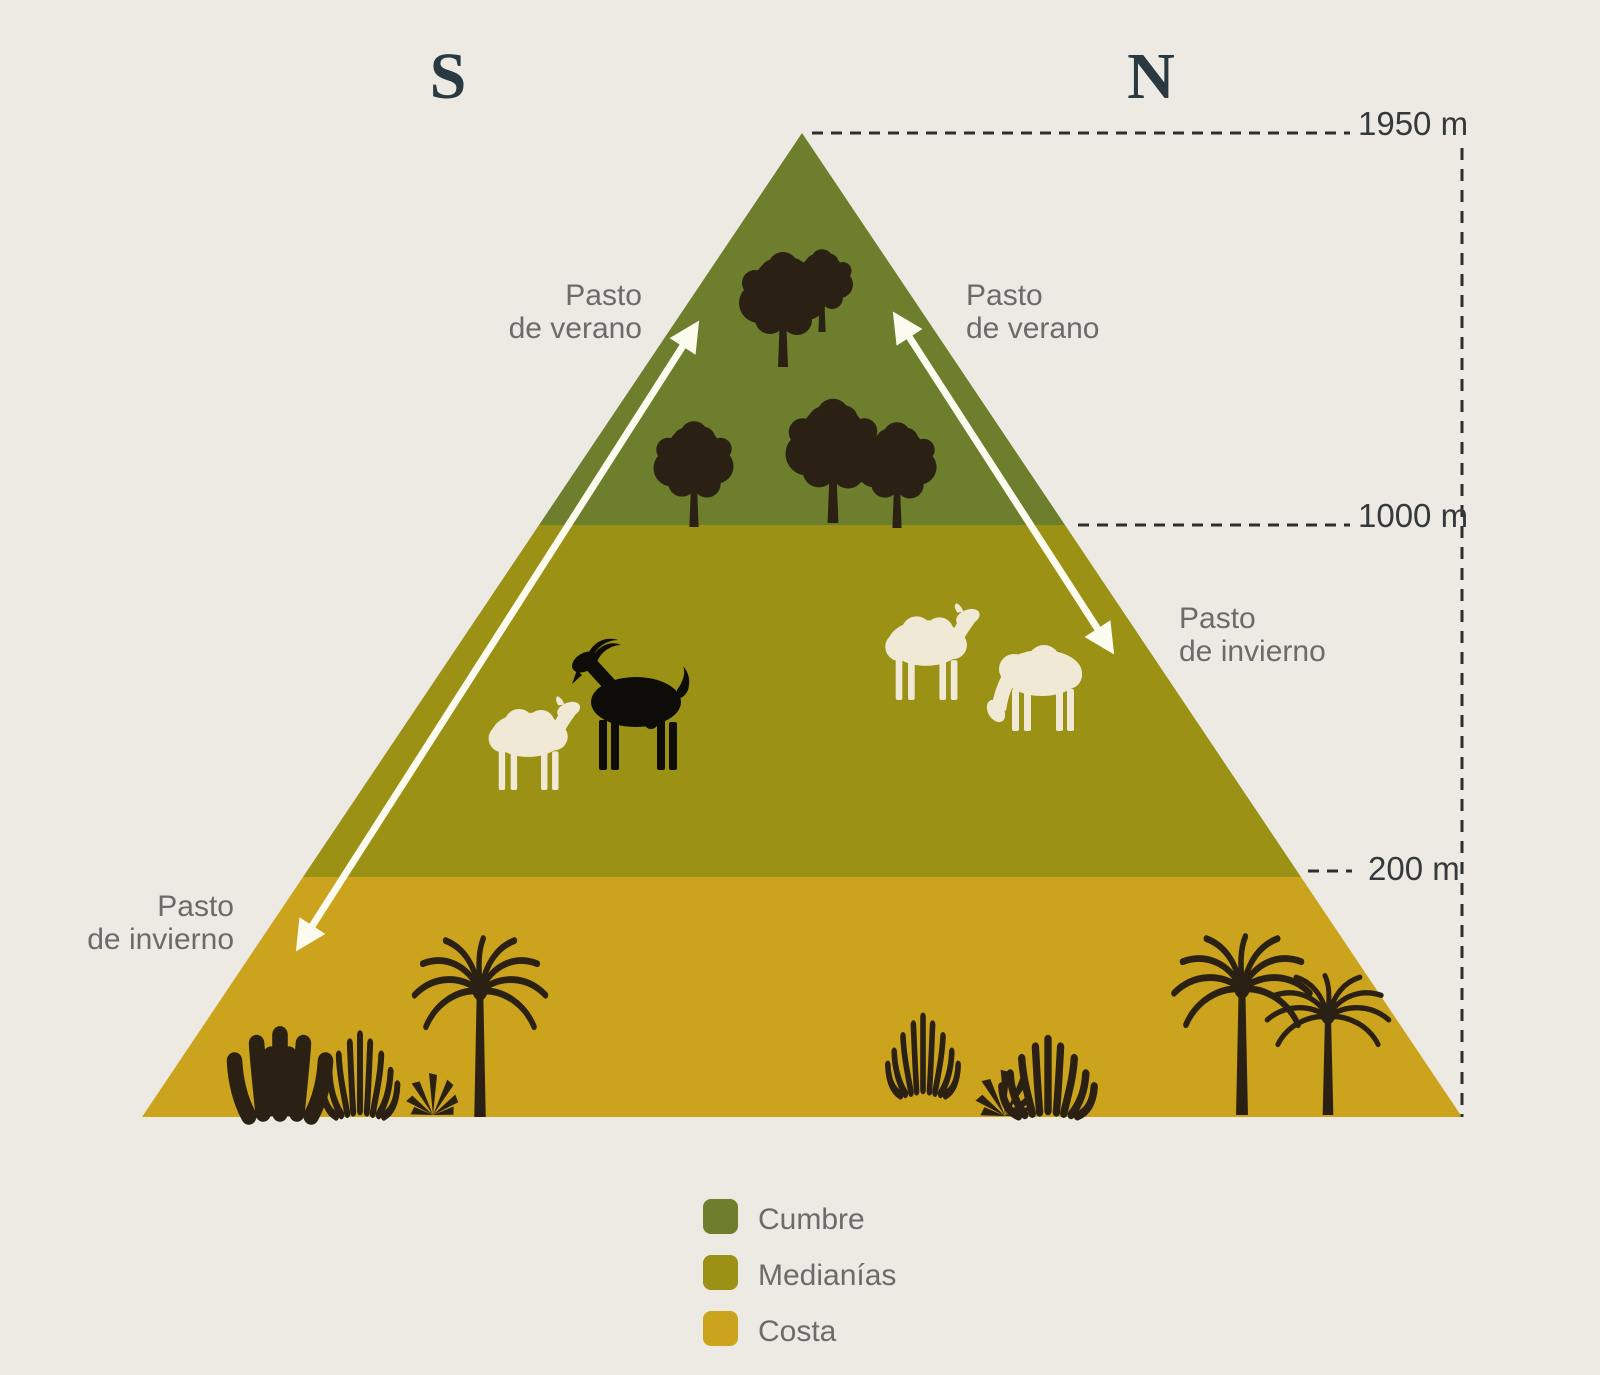 The height and width of the screenshot is (1375, 1600). What do you see at coordinates (497, 636) in the screenshot?
I see `transhumance-arrow-south` at bounding box center [497, 636].